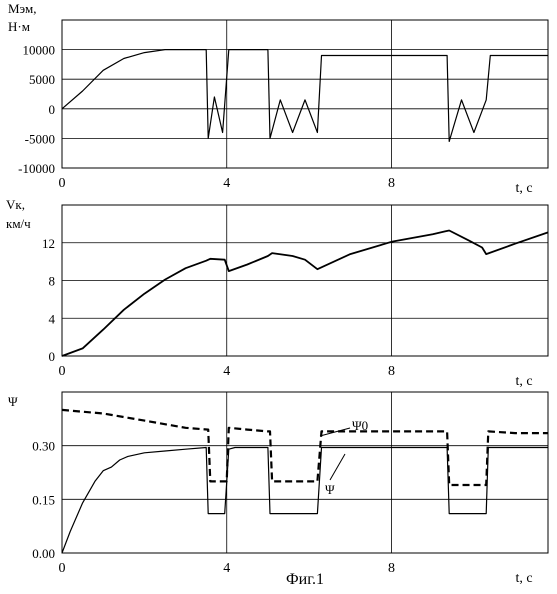 This screenshot has width=557, height=594. I want to click on y-tick-label: -5000, so click(40, 138).